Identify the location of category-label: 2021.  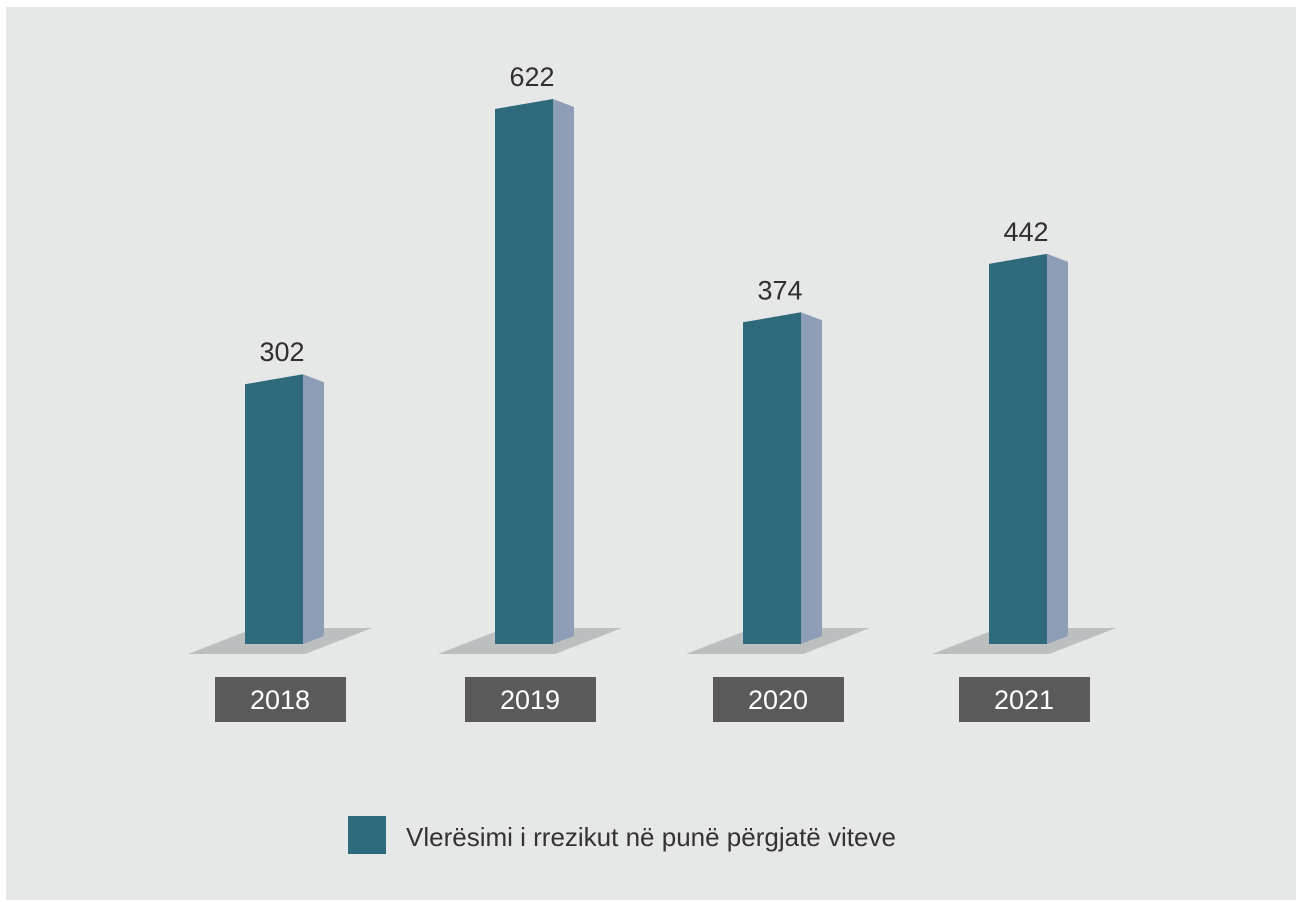
(1024, 700).